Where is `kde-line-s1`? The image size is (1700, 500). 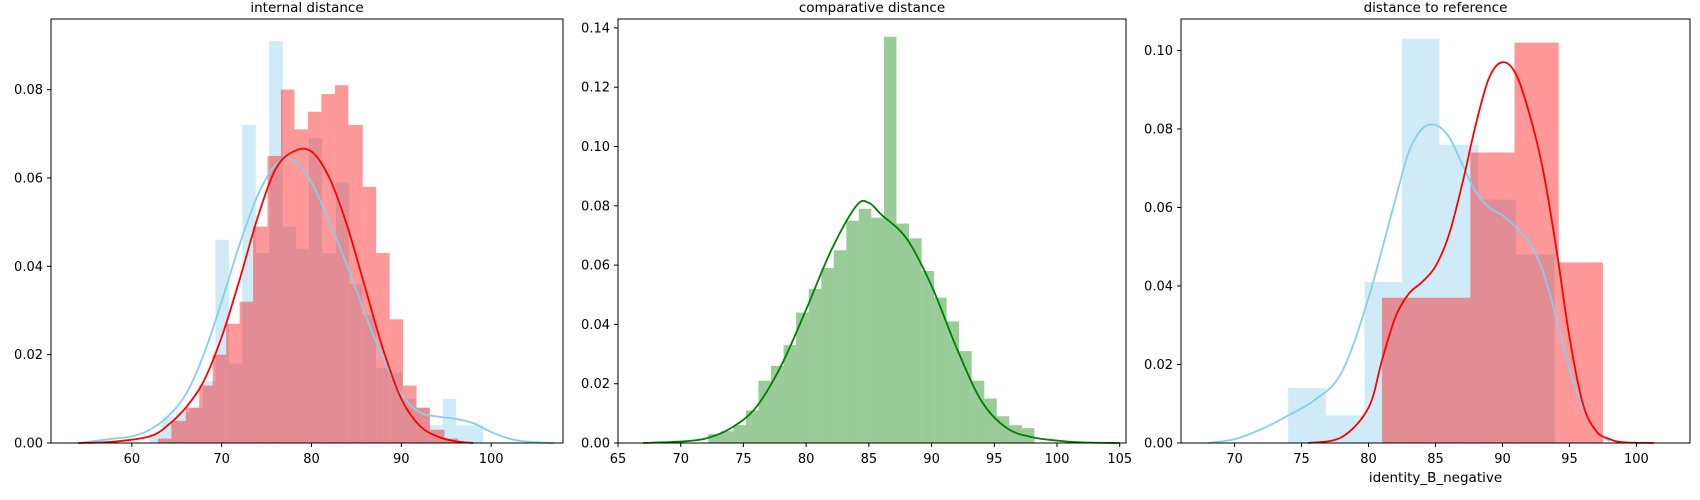
kde-line-s1 is located at coordinates (881, 321).